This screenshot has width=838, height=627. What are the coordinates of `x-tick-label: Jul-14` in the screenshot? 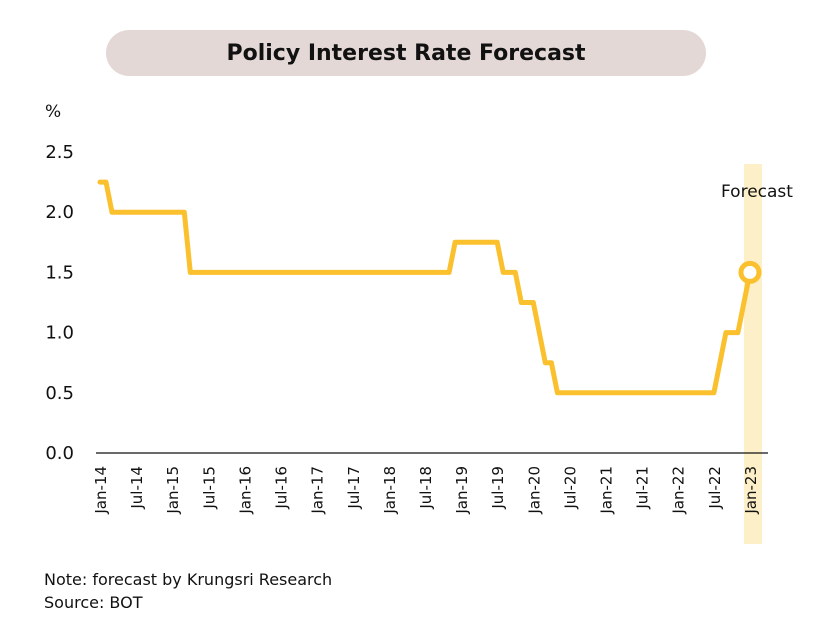 It's located at (137, 488).